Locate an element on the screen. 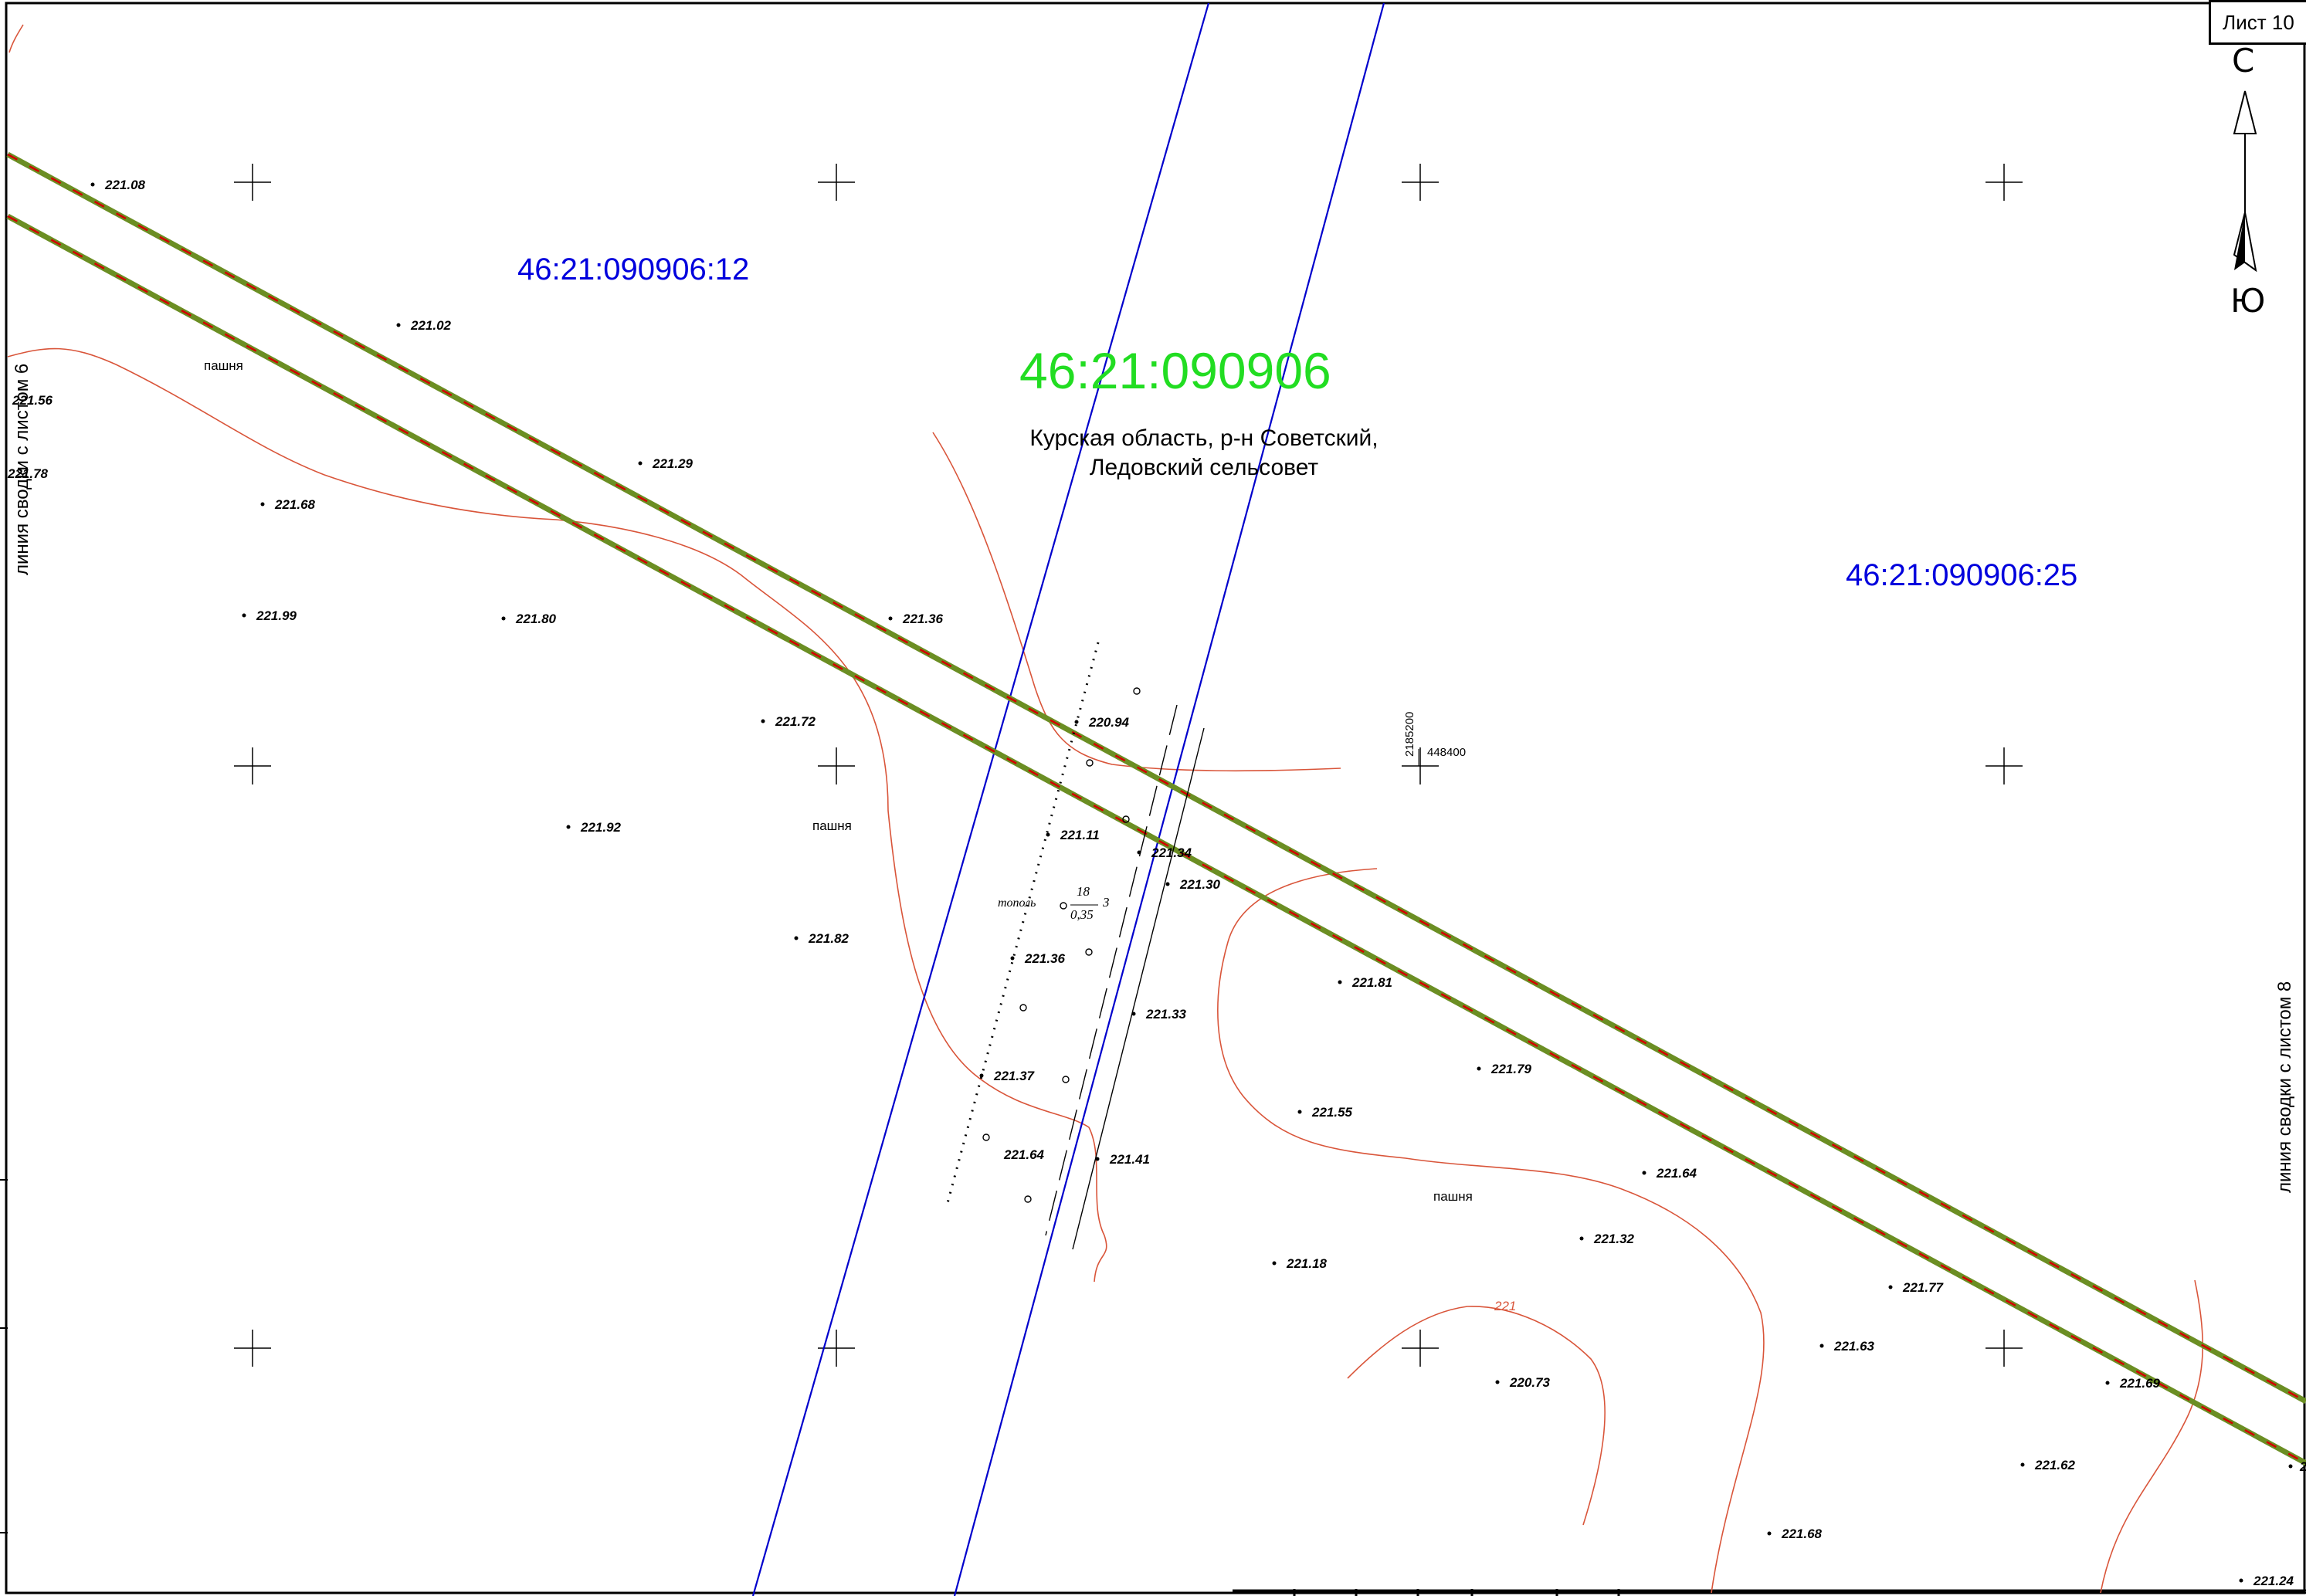 This screenshot has width=2306, height=1596. elevation-label: 221.11 is located at coordinates (1080, 835).